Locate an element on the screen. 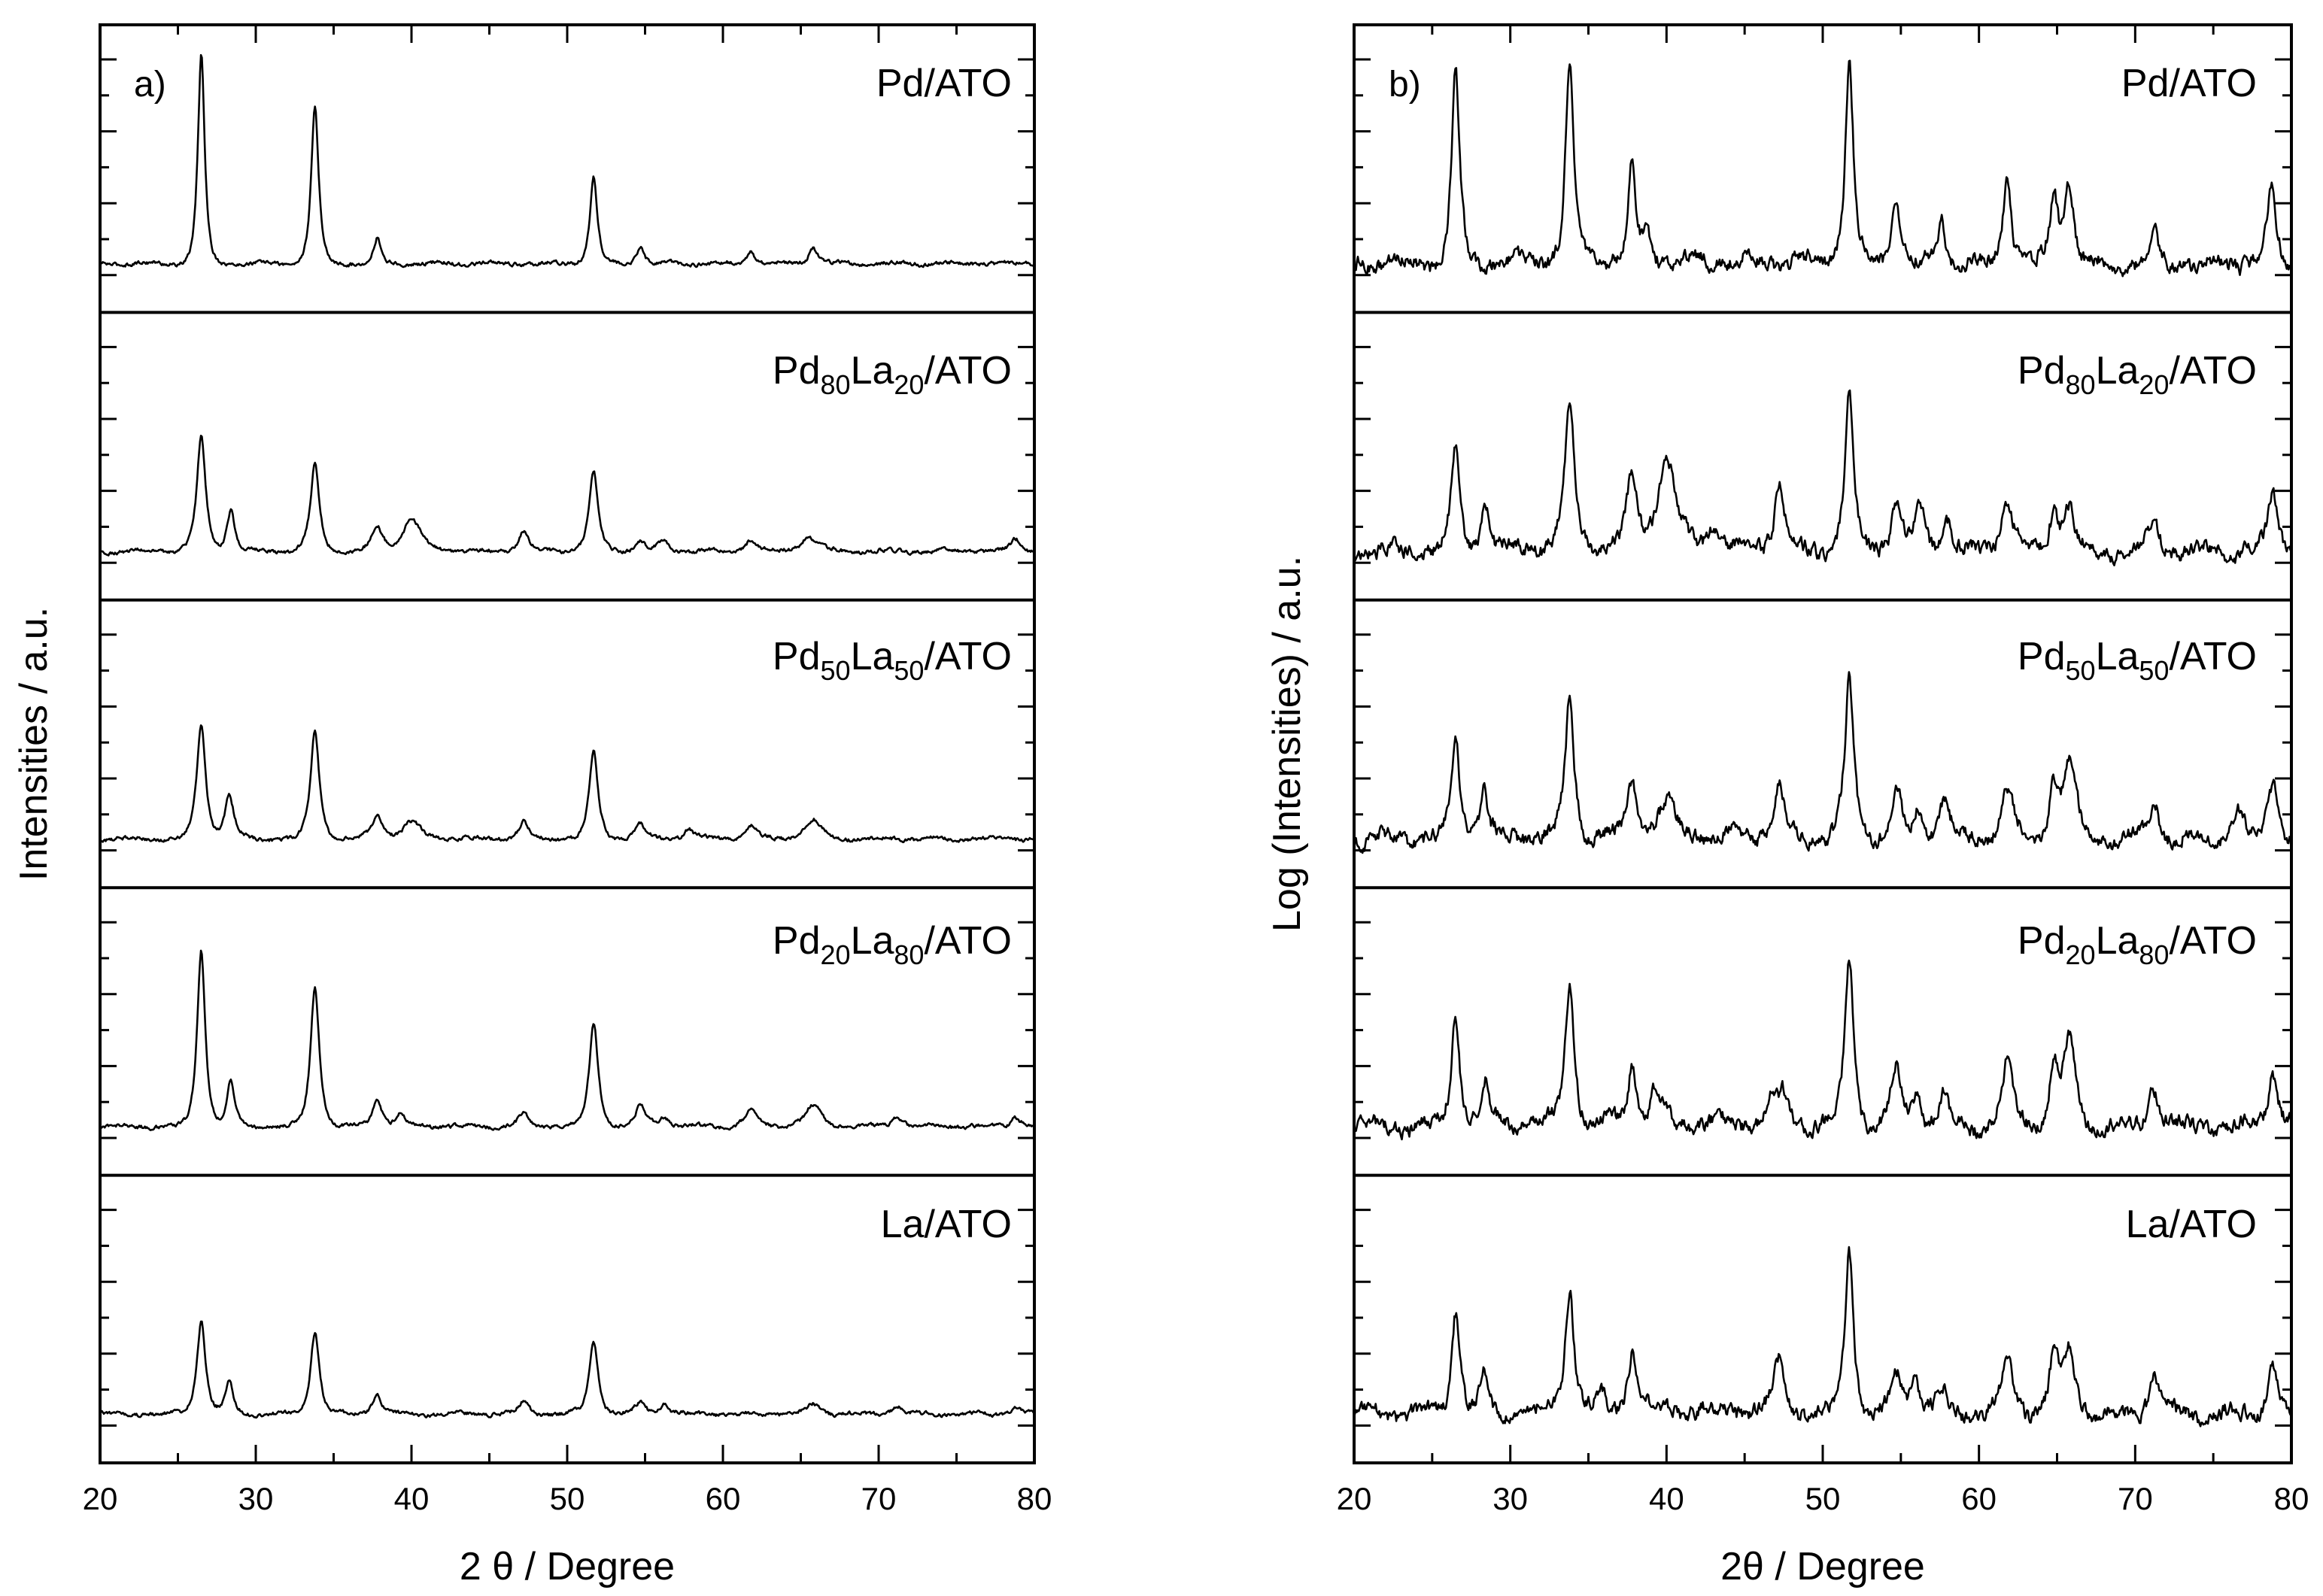 This screenshot has height=1596, width=2323. panel-b-label: b) is located at coordinates (1405, 85).